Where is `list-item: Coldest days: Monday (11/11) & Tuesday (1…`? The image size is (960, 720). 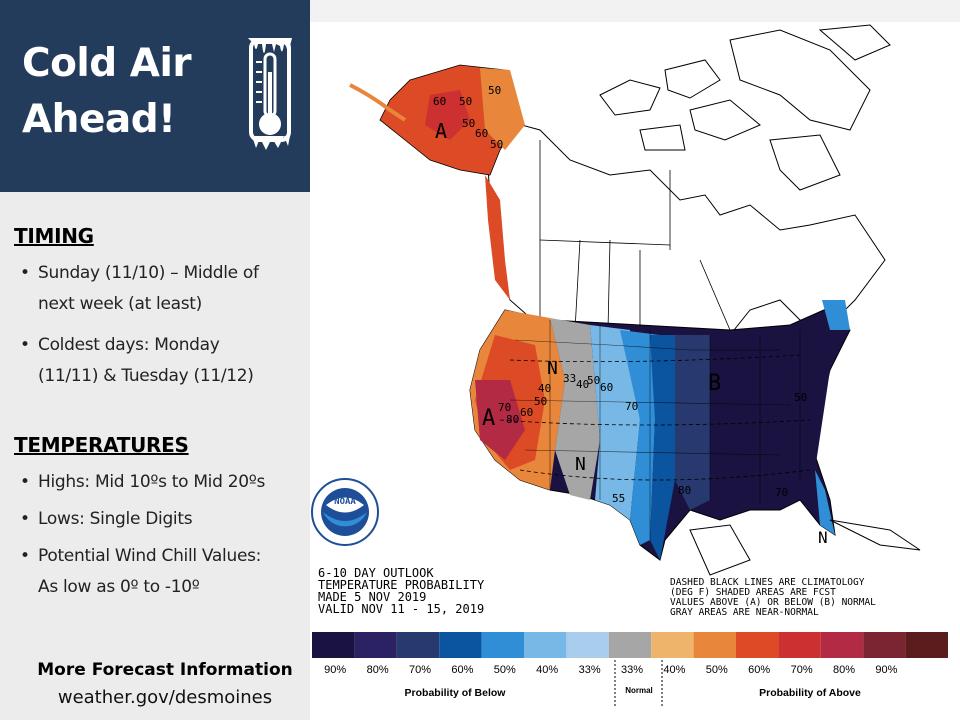
list-item: Coldest days: Monday (11/11) & Tuesday (1… is located at coordinates (163, 361).